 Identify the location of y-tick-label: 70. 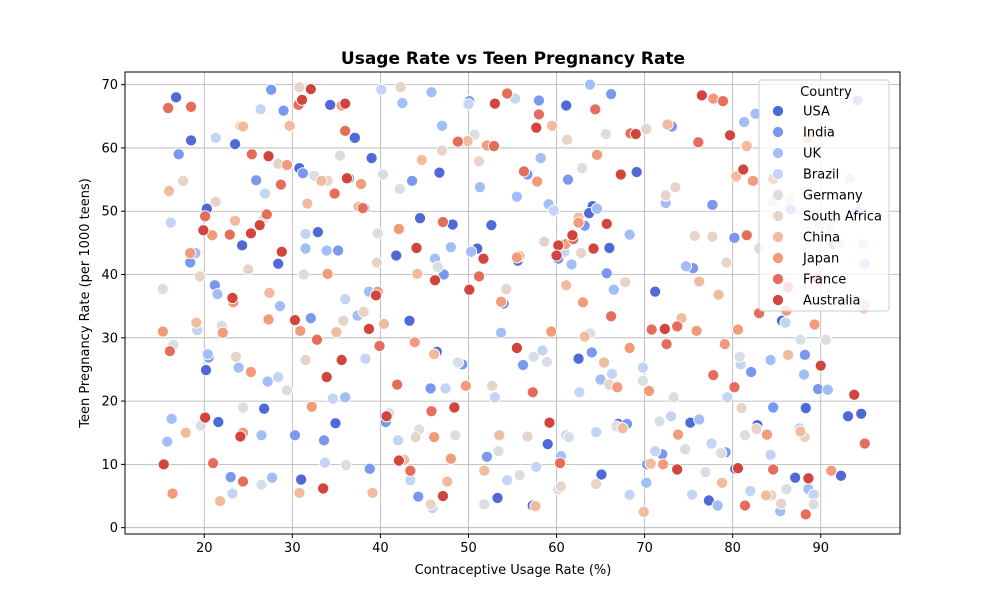
(109, 85).